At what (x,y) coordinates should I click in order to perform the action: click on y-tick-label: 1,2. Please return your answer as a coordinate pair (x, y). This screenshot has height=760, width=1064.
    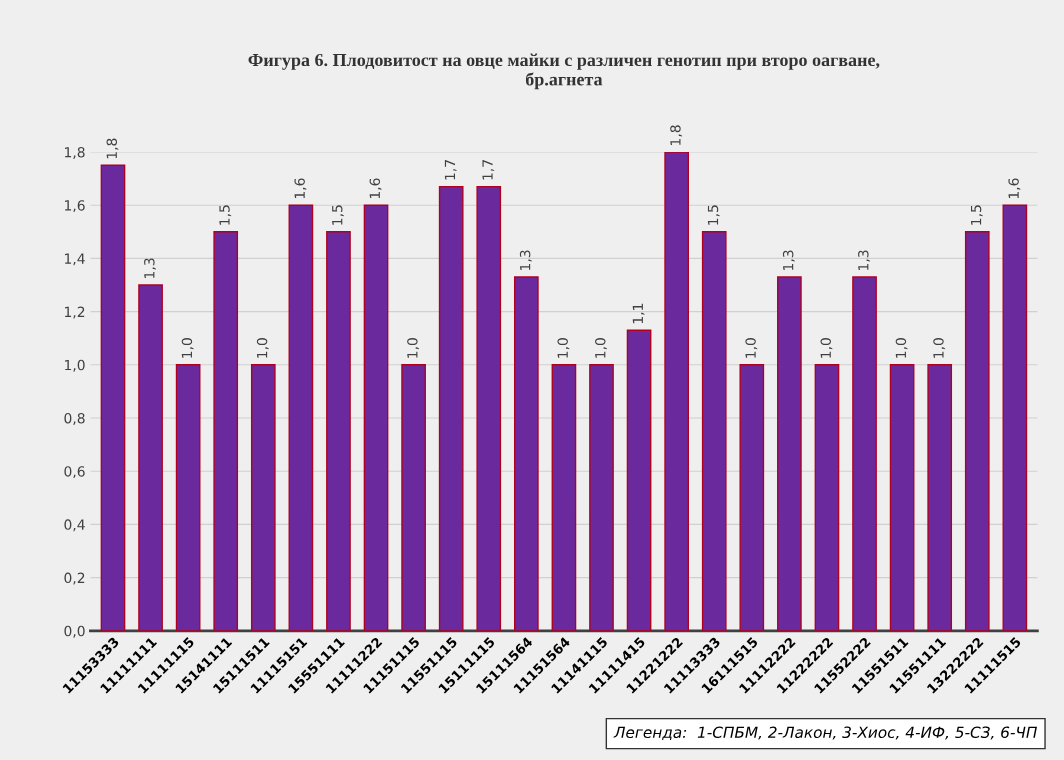
    Looking at the image, I should click on (75, 312).